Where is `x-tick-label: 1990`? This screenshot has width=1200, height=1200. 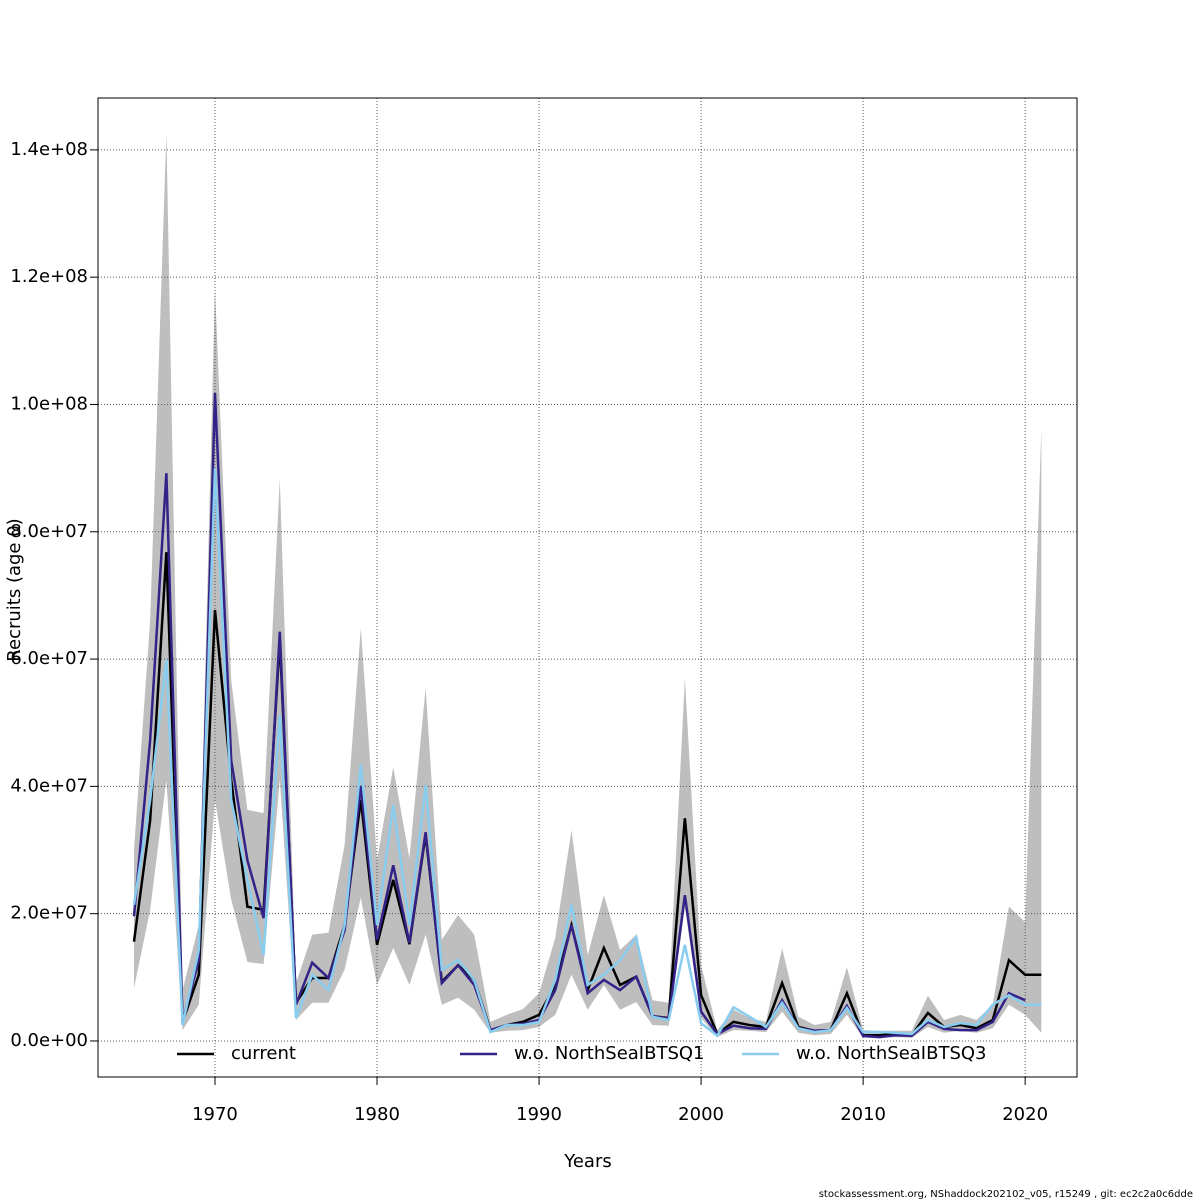 x-tick-label: 1990 is located at coordinates (539, 1114).